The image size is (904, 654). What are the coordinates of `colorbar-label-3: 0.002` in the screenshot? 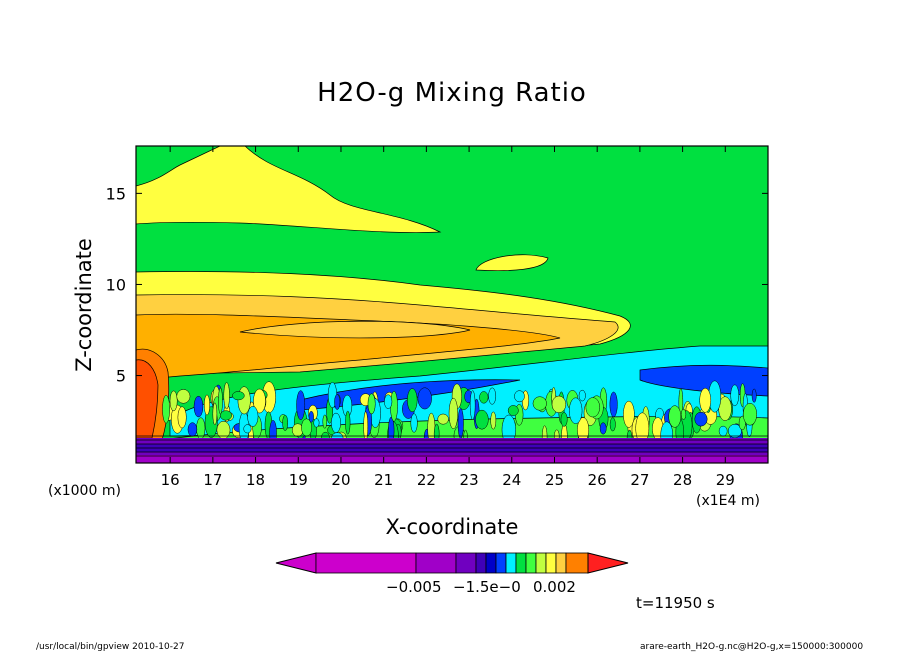 It's located at (554, 587).